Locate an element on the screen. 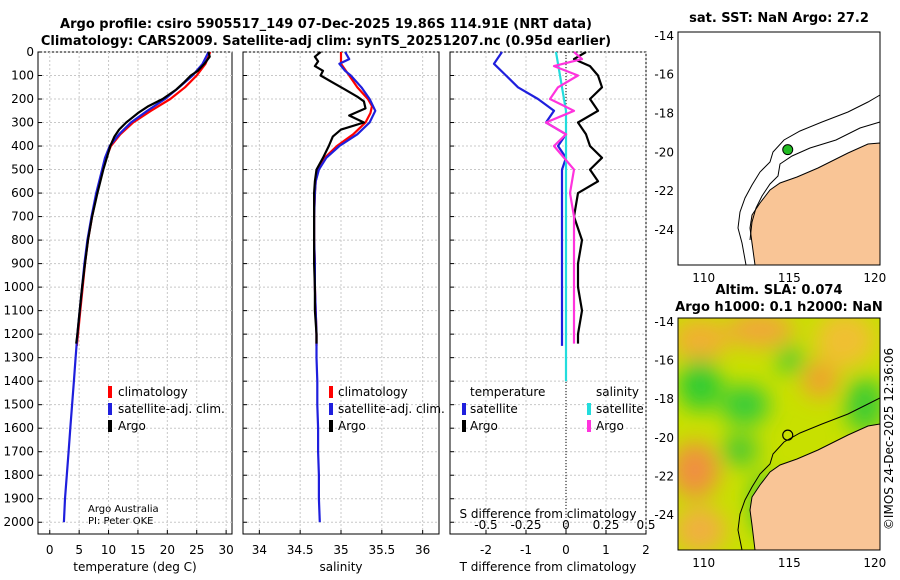 This screenshot has width=900, height=580. y-tick-label: 200 is located at coordinates (22, 99).